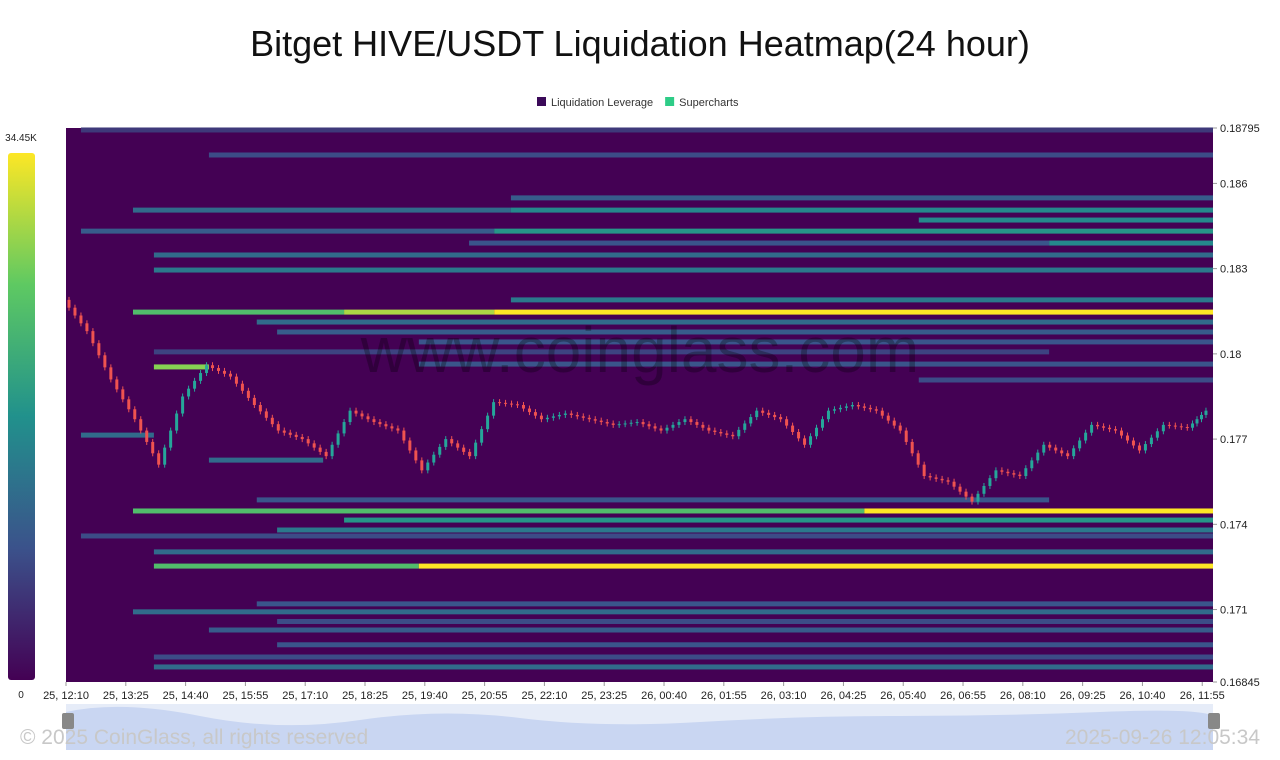  I want to click on x-tick-label: 26, 08:10, so click(1023, 696).